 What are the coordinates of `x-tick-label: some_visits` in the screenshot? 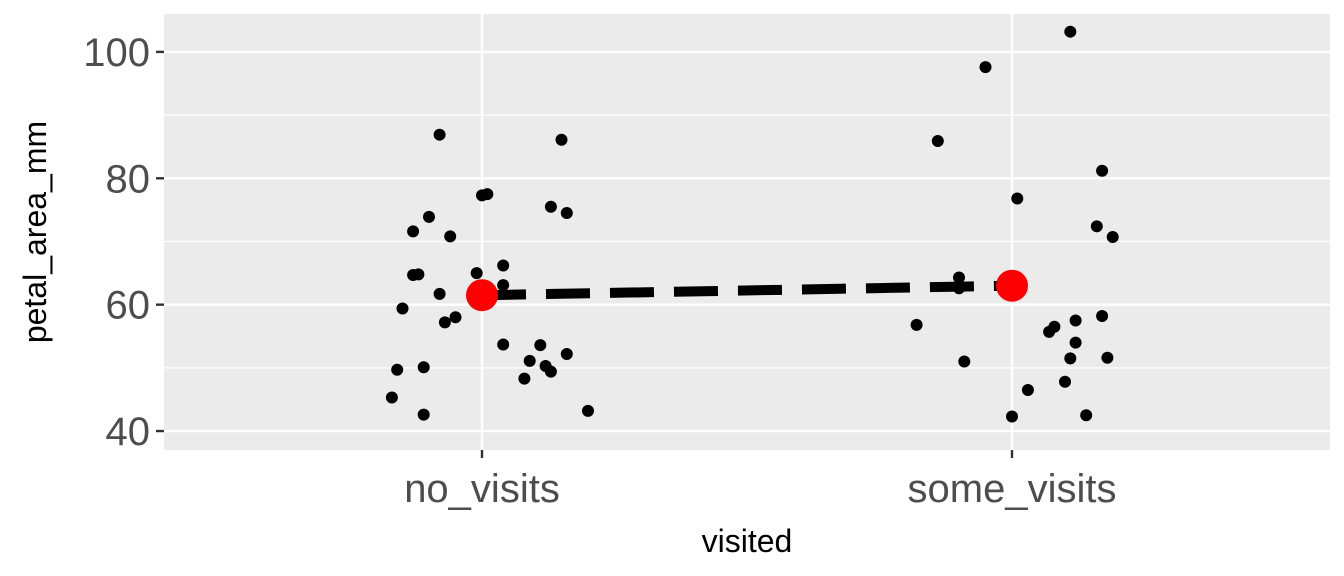 It's located at (1012, 489).